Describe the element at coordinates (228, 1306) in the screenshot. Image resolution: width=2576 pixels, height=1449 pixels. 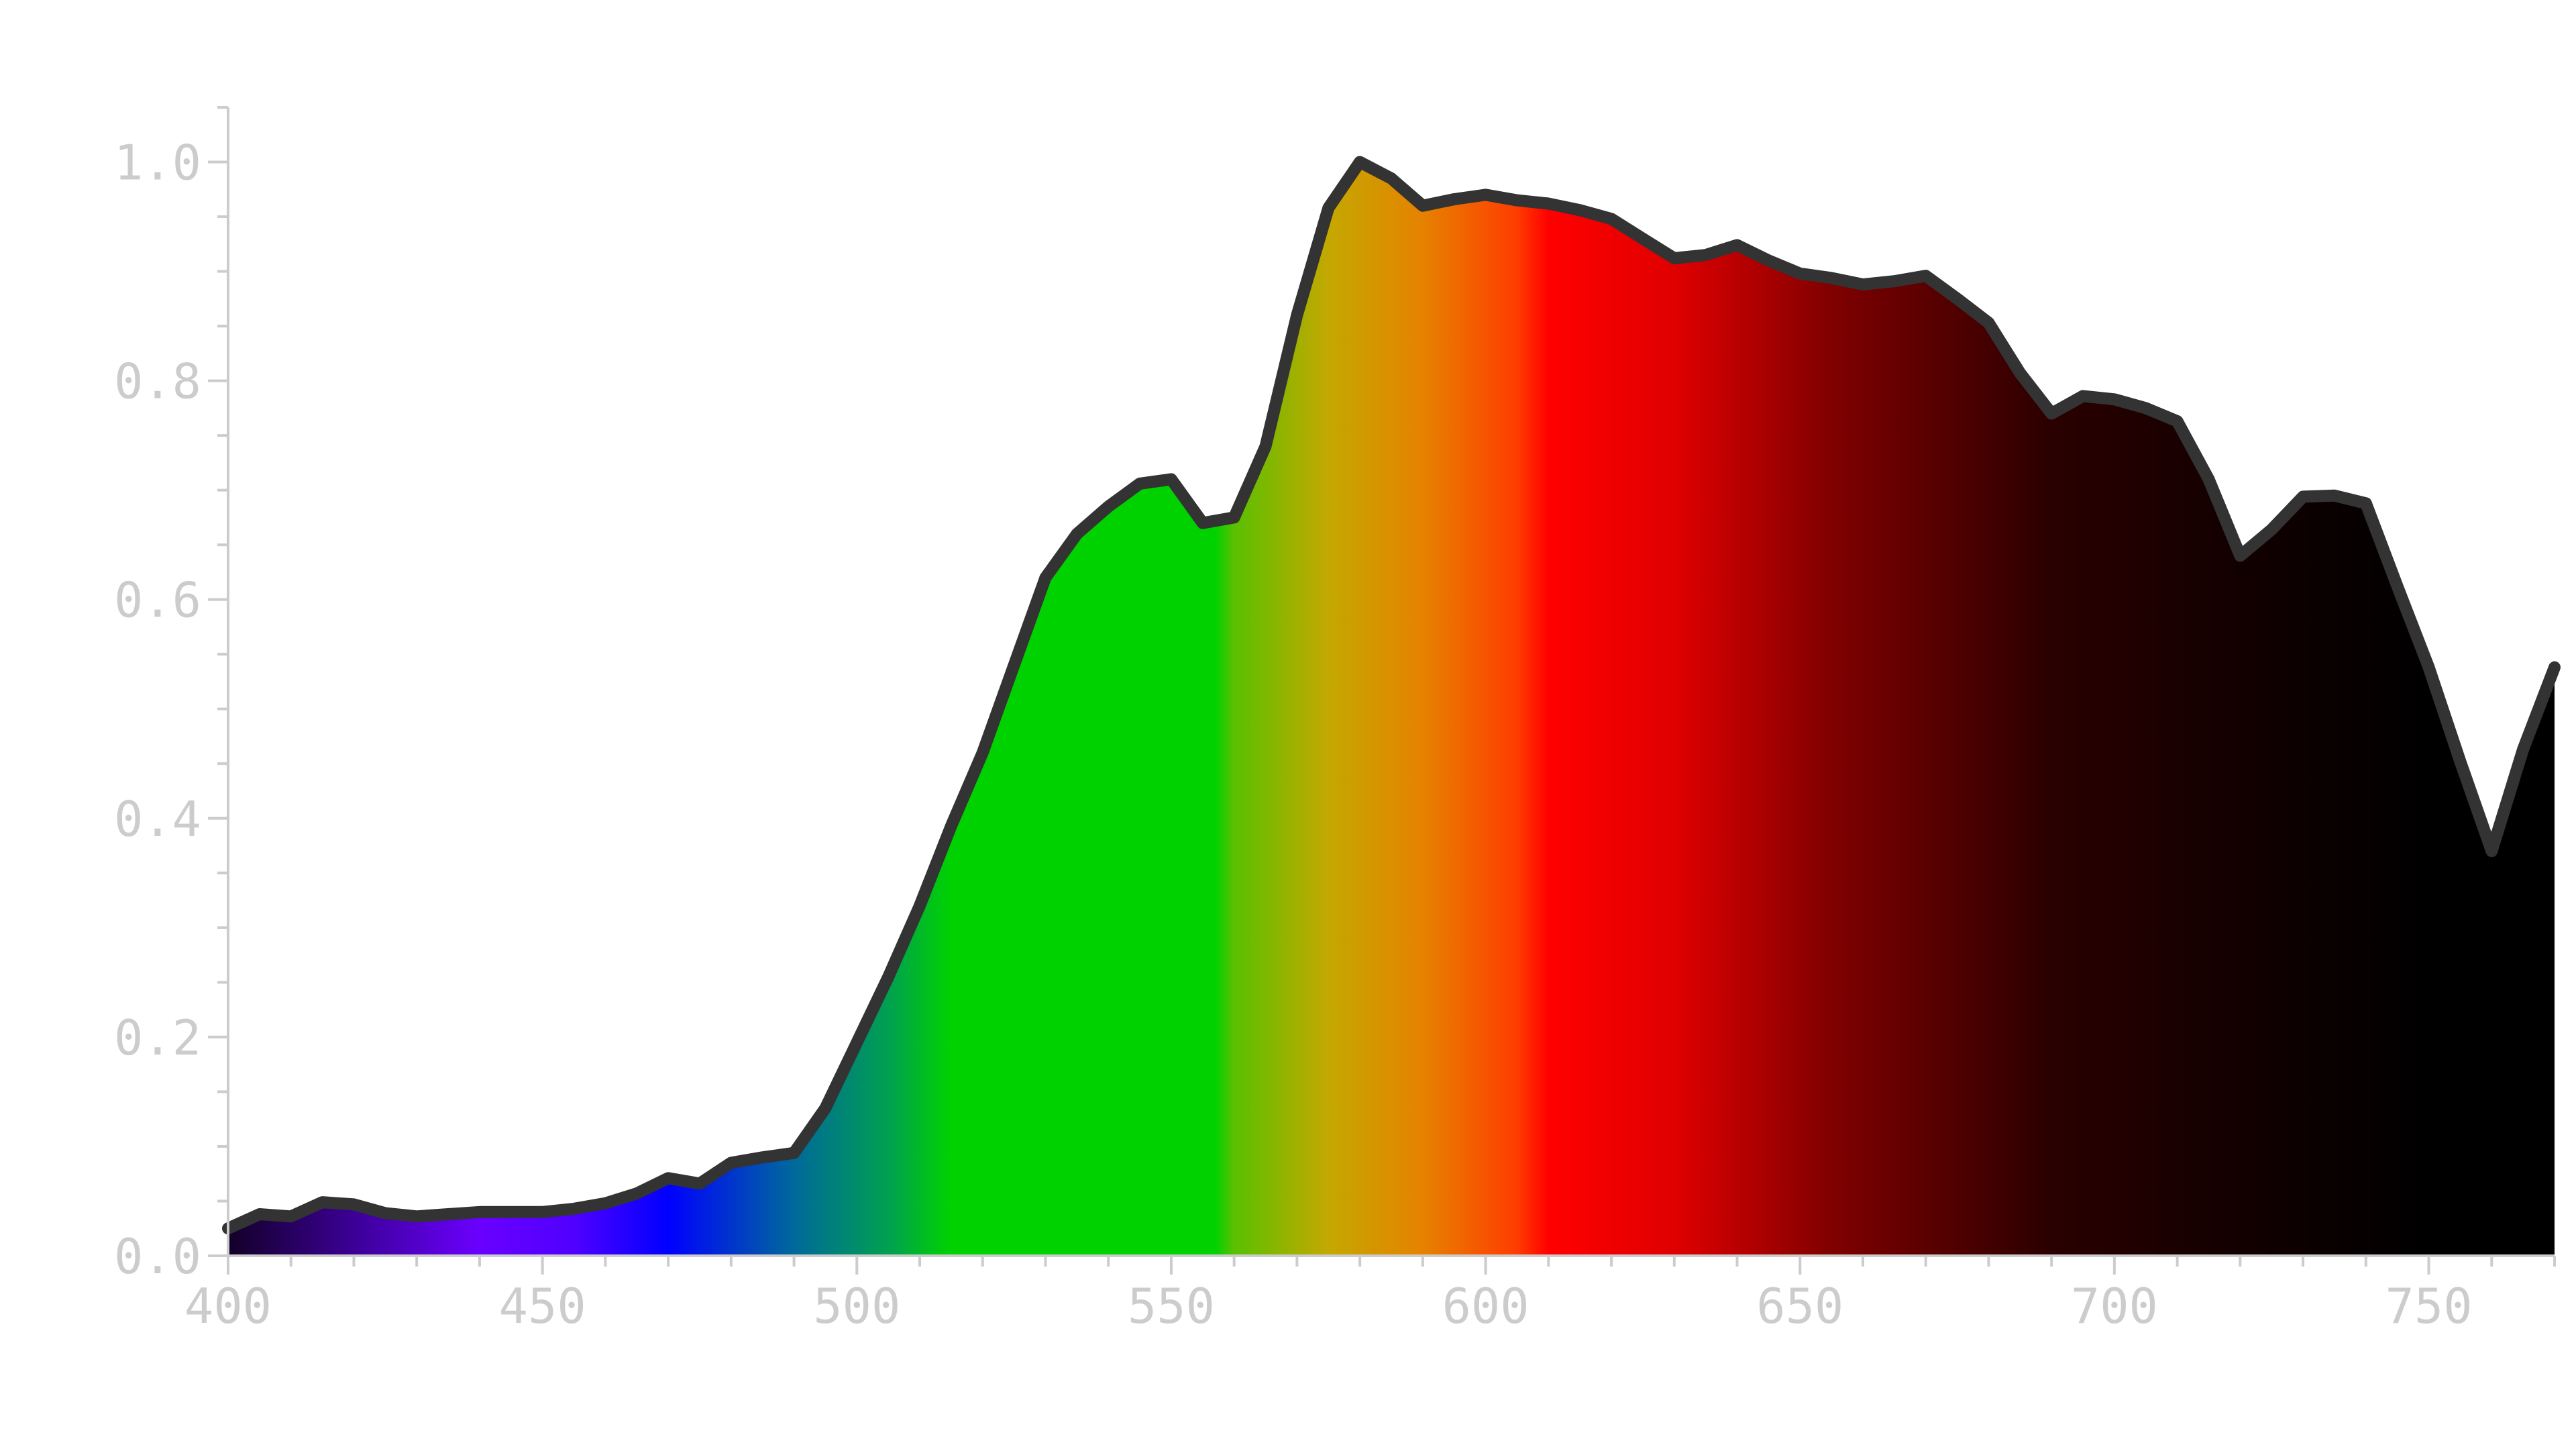
I see `x-tick-label: 400` at that location.